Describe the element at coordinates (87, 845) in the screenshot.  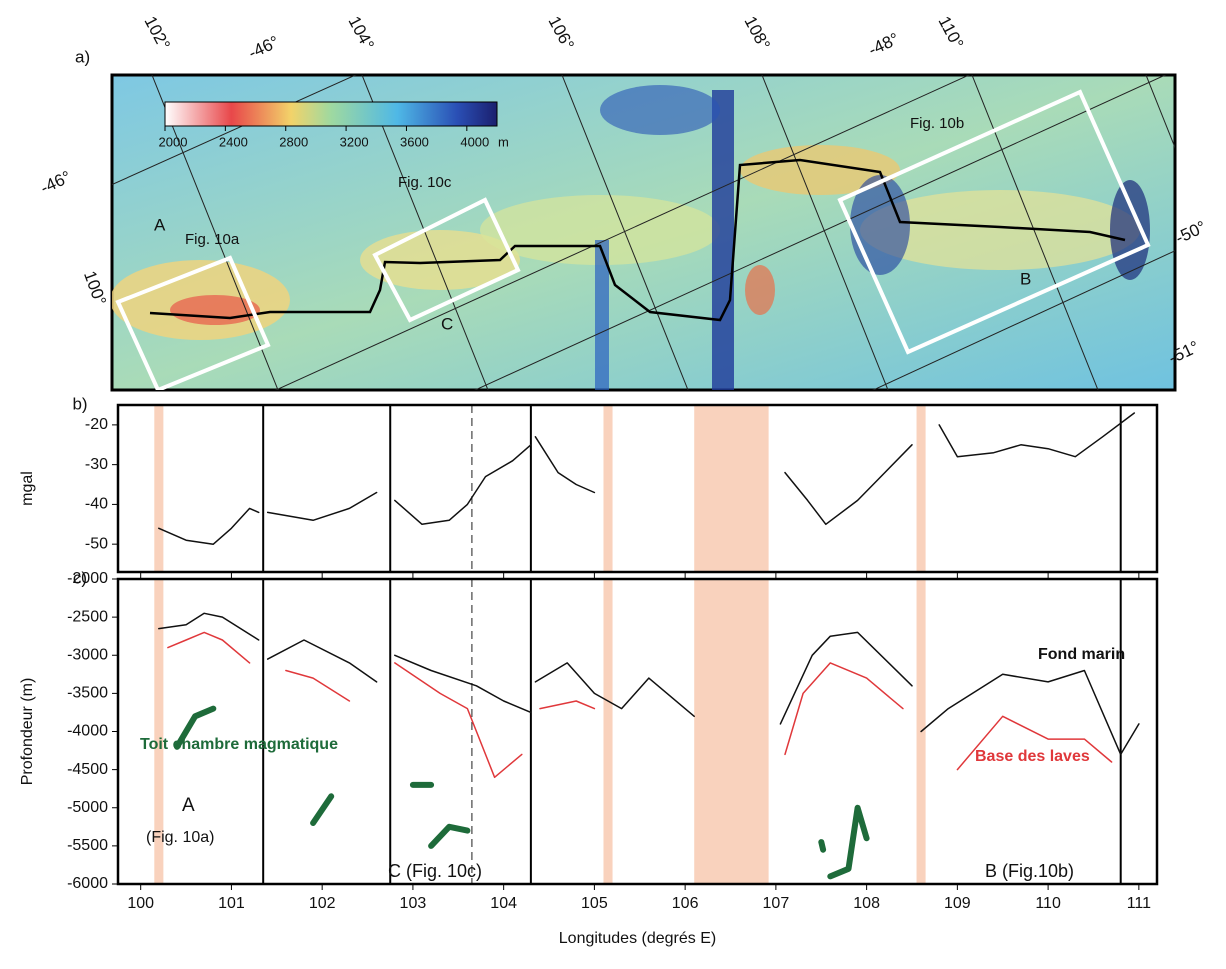
I see `y-tick-label: -5500` at that location.